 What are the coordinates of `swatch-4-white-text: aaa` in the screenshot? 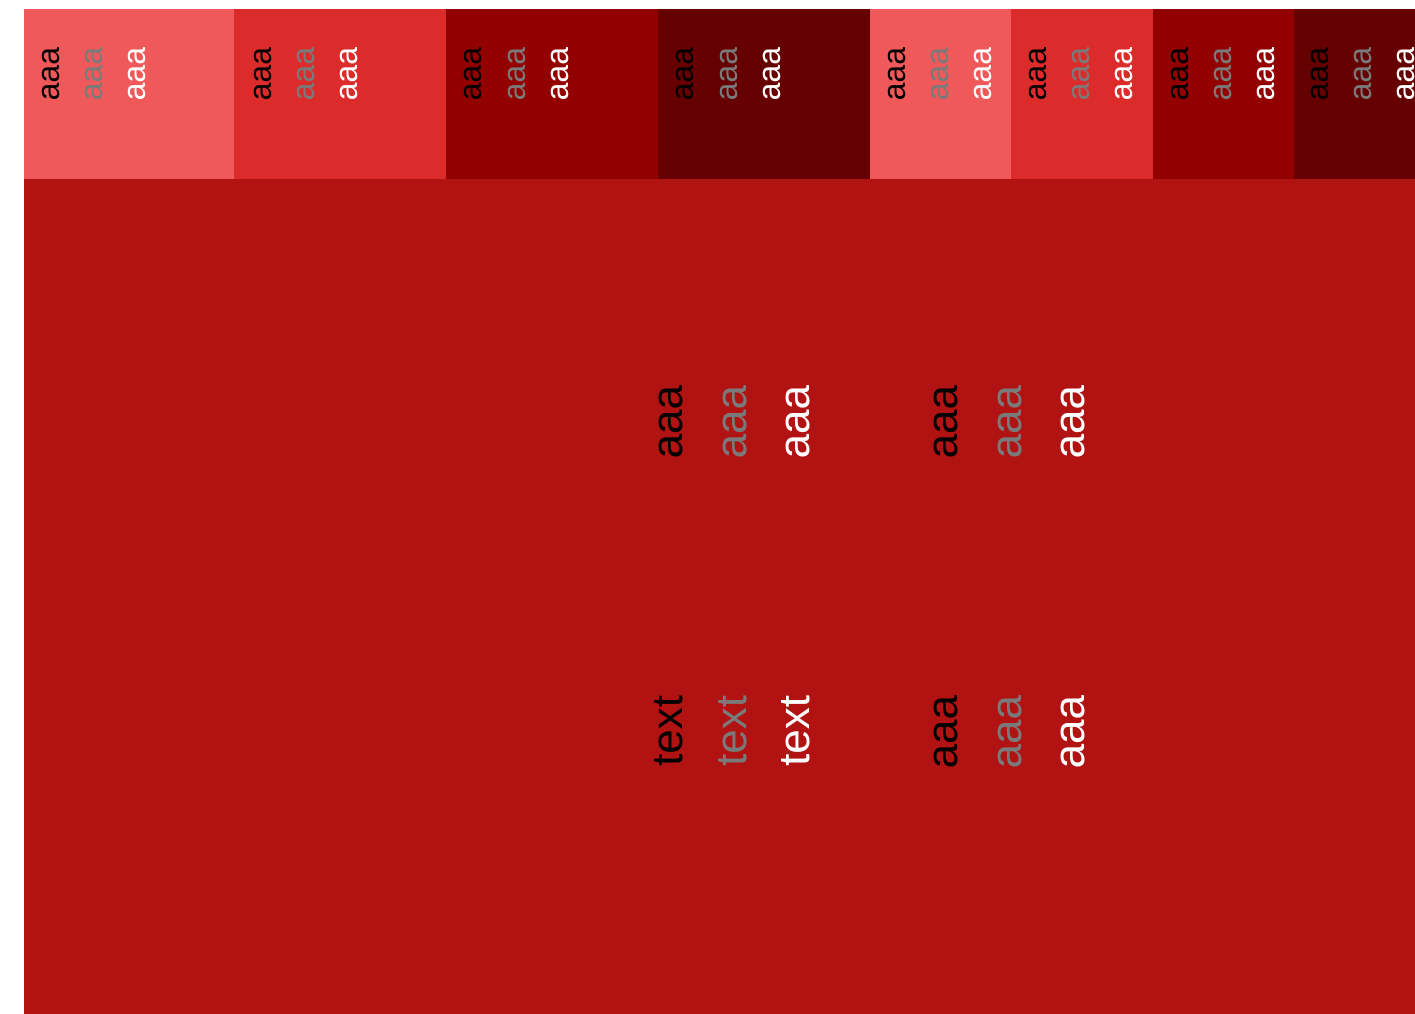 It's located at (769, 74).